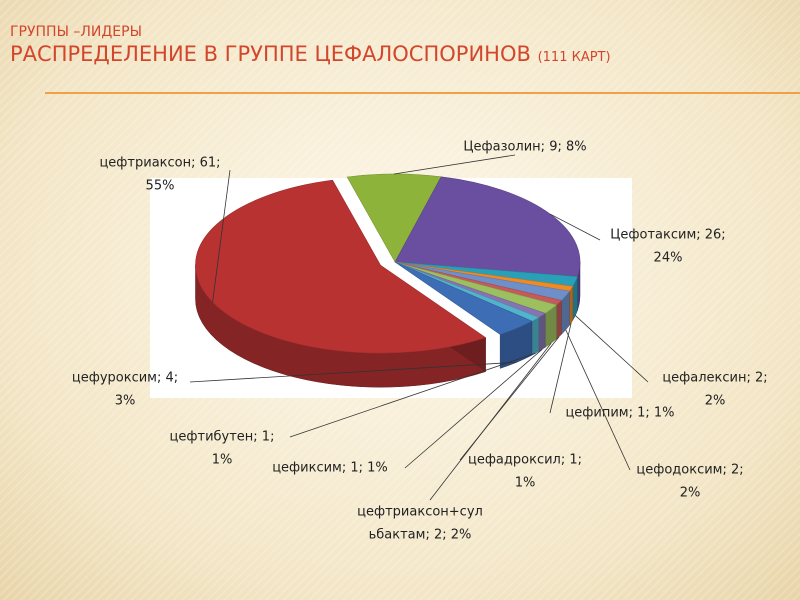 The height and width of the screenshot is (600, 800). I want to click on data-label: цефуроксим; 4;, so click(125, 378).